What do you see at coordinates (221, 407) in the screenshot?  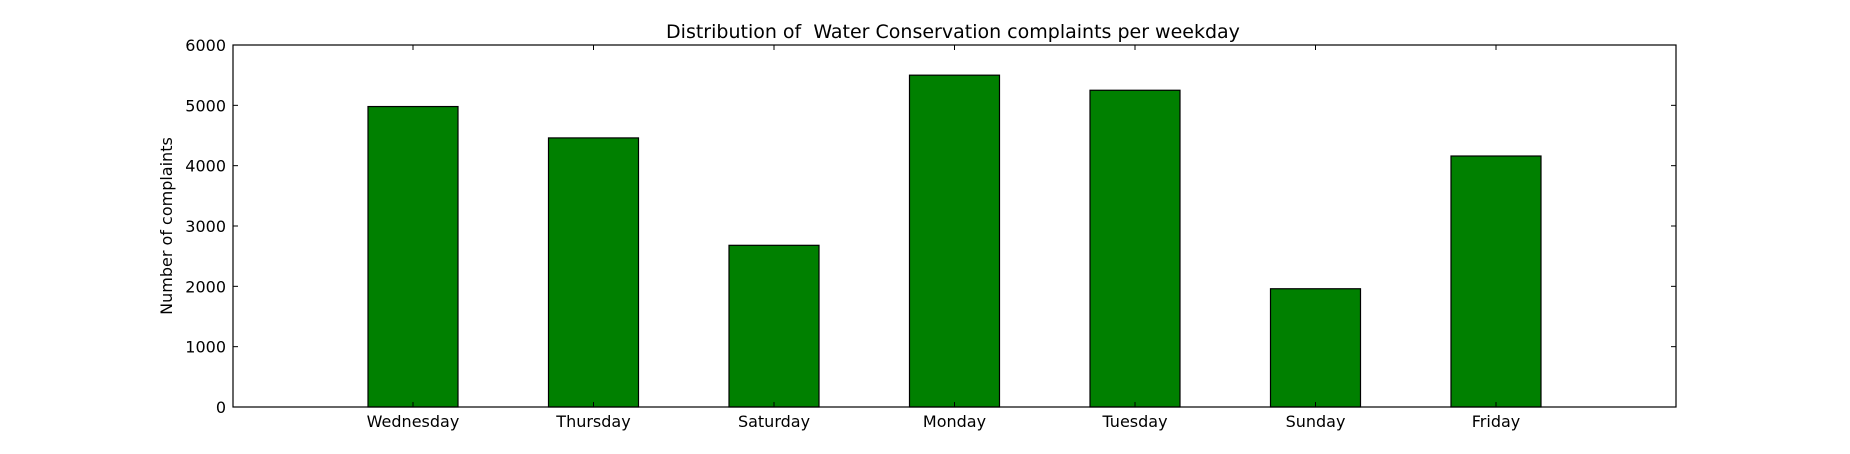 I see `y-tick-label-0: 0` at bounding box center [221, 407].